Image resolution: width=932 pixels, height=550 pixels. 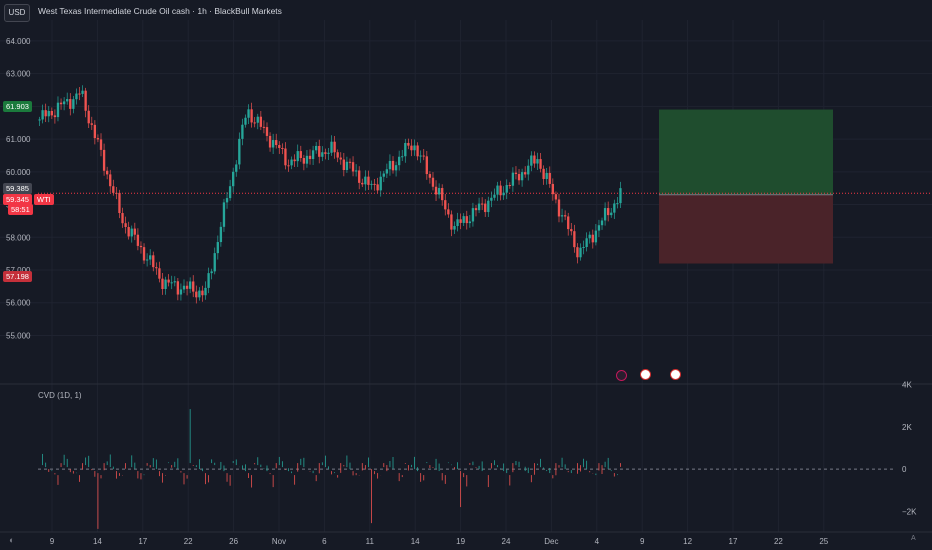 I want to click on y-axis-tick-label: 61.000, so click(x=18, y=139).